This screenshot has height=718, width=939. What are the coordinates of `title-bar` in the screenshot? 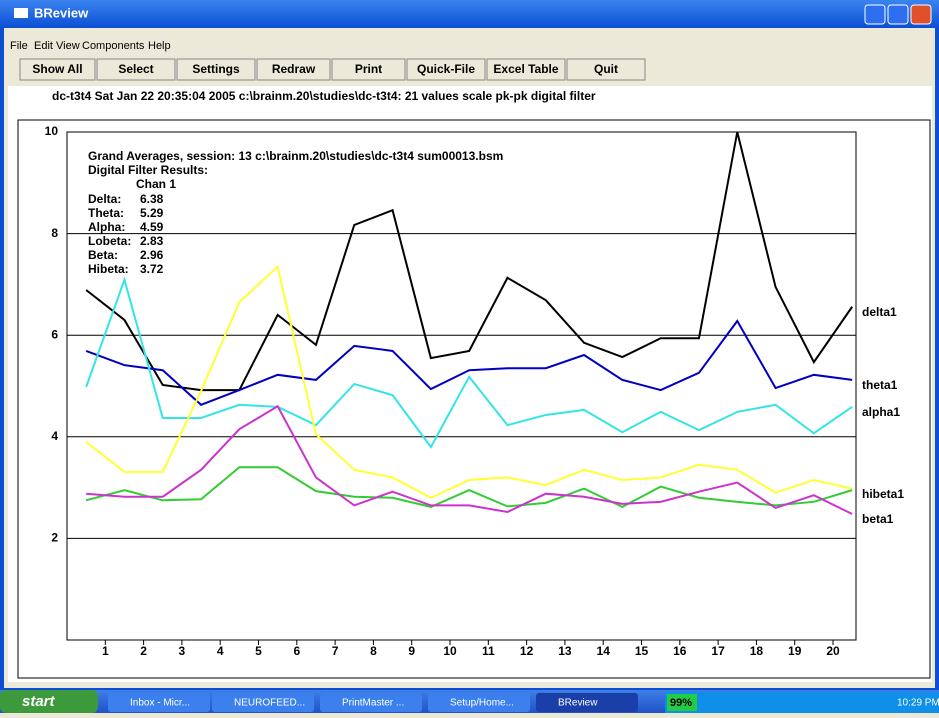 It's located at (469, 14).